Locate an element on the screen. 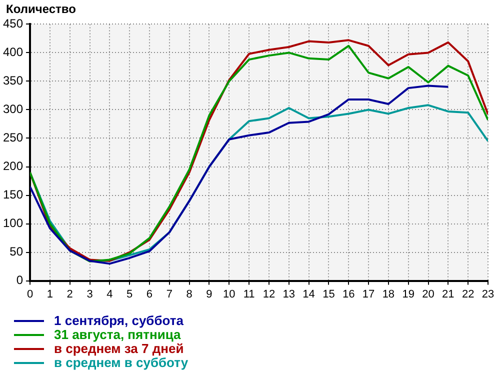 The height and width of the screenshot is (376, 500). y-axis-title: Количество is located at coordinates (41, 9).